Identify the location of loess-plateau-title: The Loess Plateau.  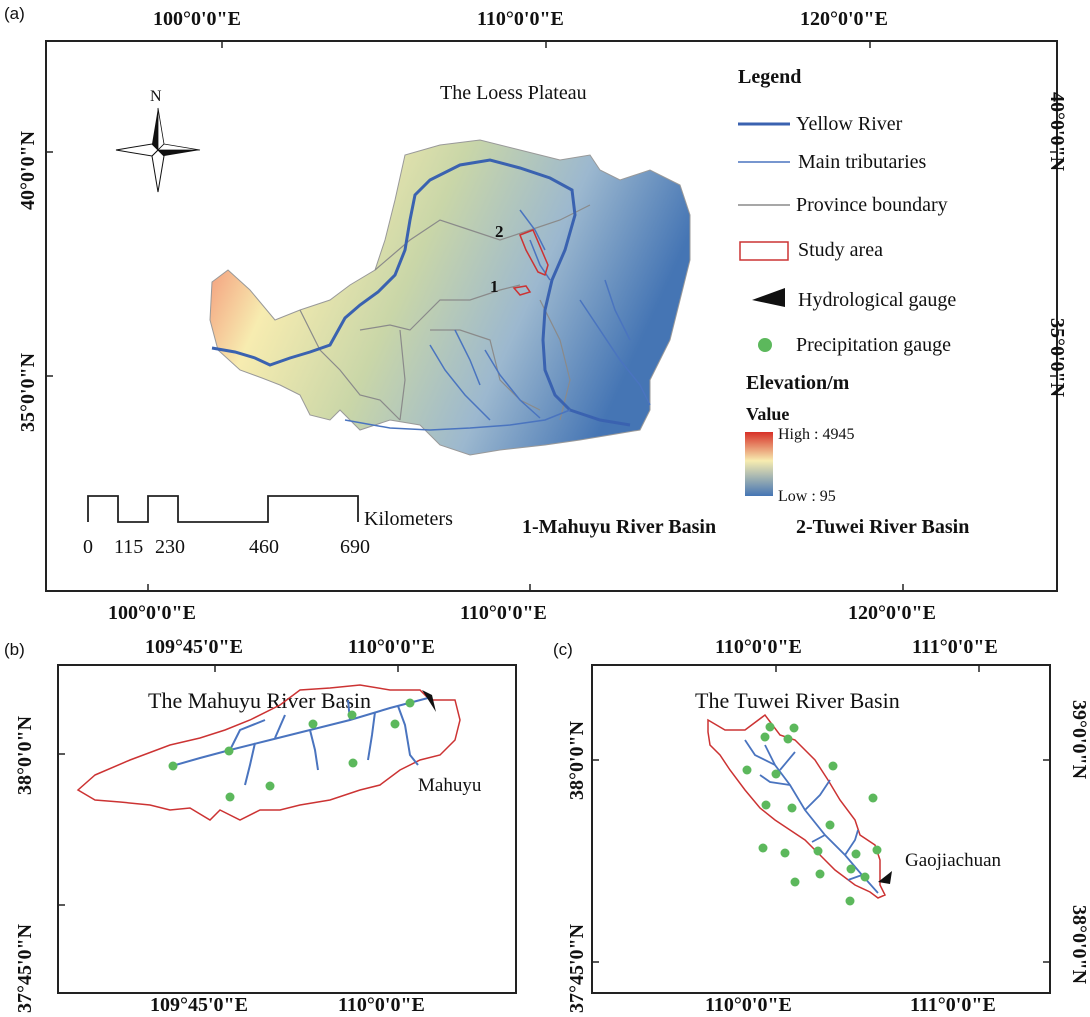
(513, 93).